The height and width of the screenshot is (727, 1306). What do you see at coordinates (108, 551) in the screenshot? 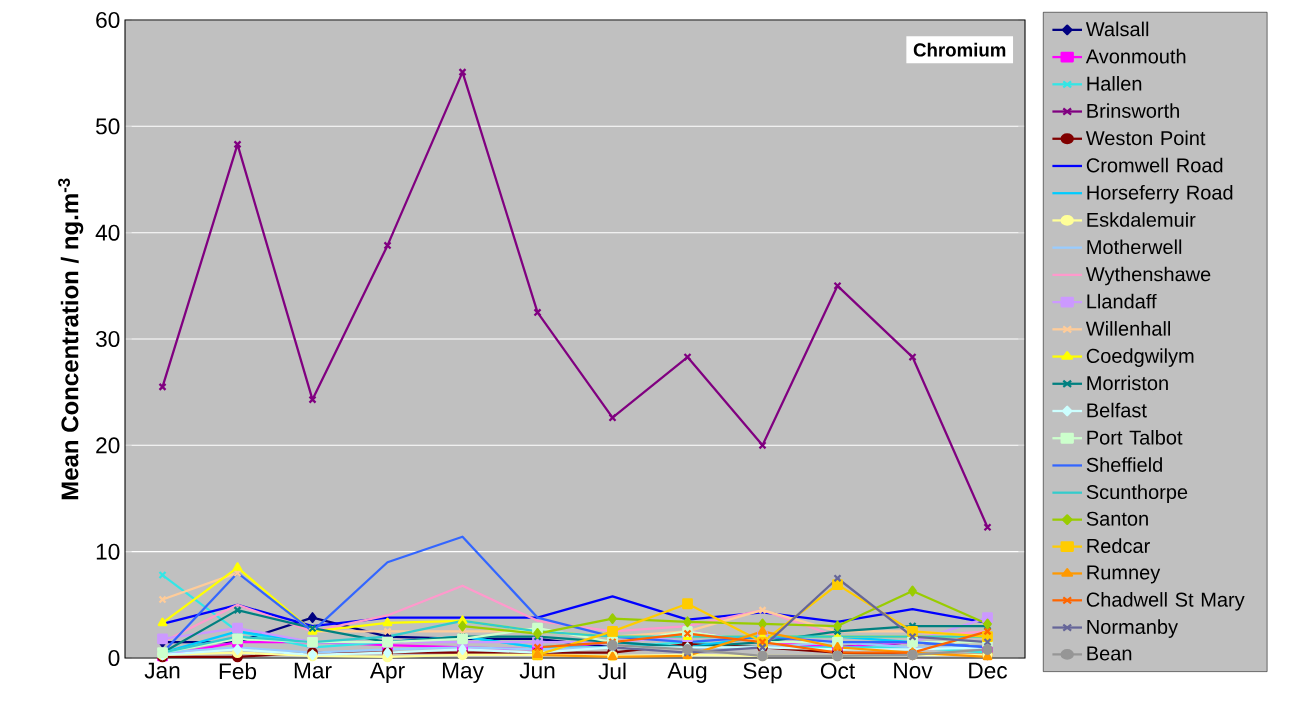
I see `y-tick-label: 10` at bounding box center [108, 551].